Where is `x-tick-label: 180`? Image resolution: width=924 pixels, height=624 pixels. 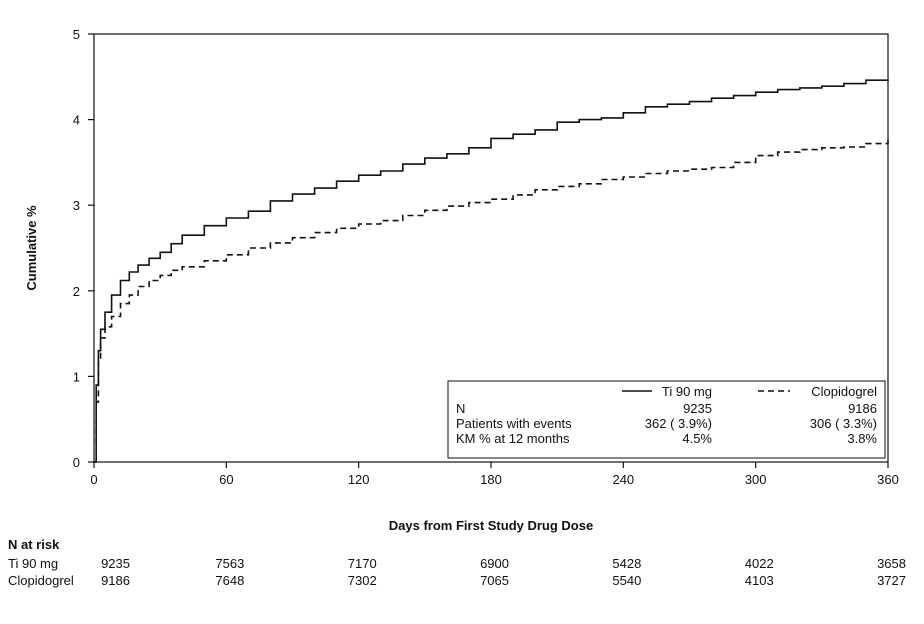 x-tick-label: 180 is located at coordinates (491, 479).